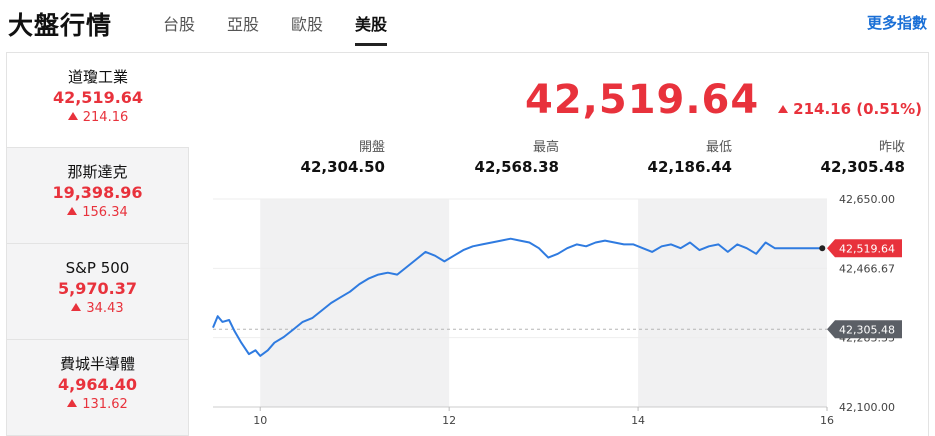 The width and height of the screenshot is (935, 436). I want to click on index-change-value: 131.62, so click(105, 404).